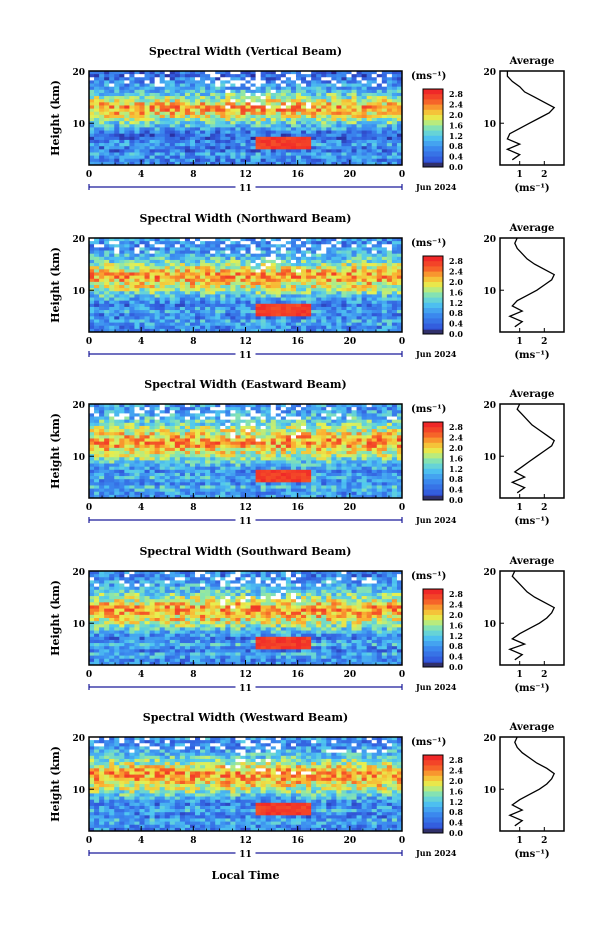 The height and width of the screenshot is (929, 616). I want to click on colorbar-swatch, so click(433, 102).